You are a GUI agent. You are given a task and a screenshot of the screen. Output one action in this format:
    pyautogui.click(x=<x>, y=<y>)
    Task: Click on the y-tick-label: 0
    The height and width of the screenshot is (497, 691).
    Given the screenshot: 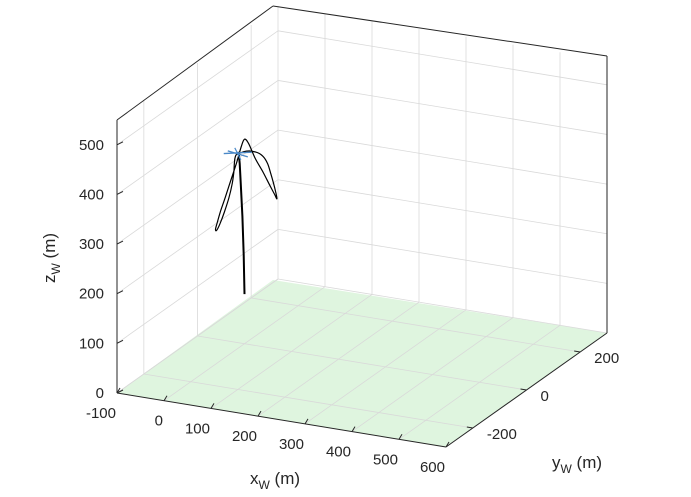 What is the action you would take?
    pyautogui.click(x=545, y=396)
    